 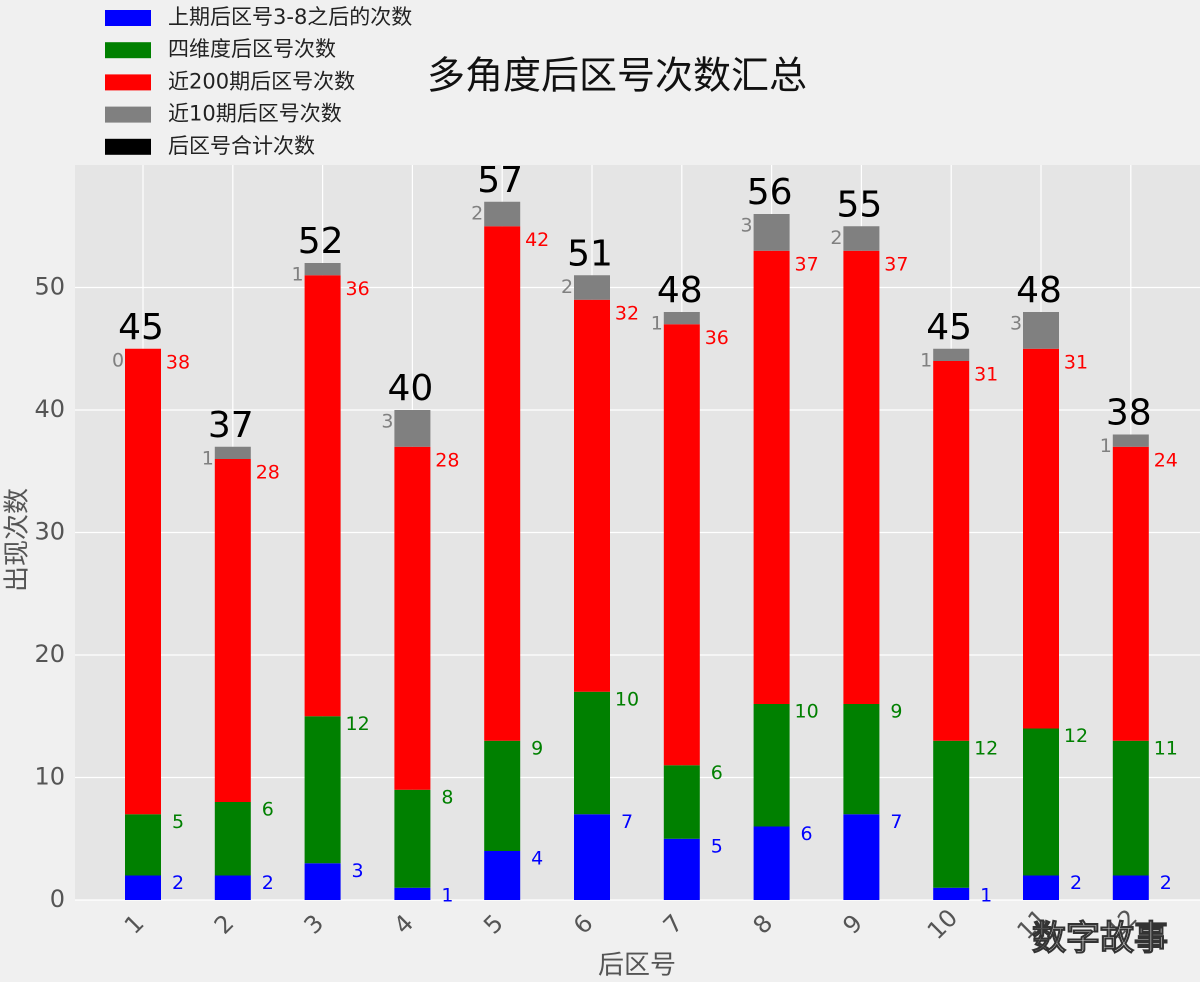 What do you see at coordinates (447, 797) in the screenshot?
I see `value-label: 8` at bounding box center [447, 797].